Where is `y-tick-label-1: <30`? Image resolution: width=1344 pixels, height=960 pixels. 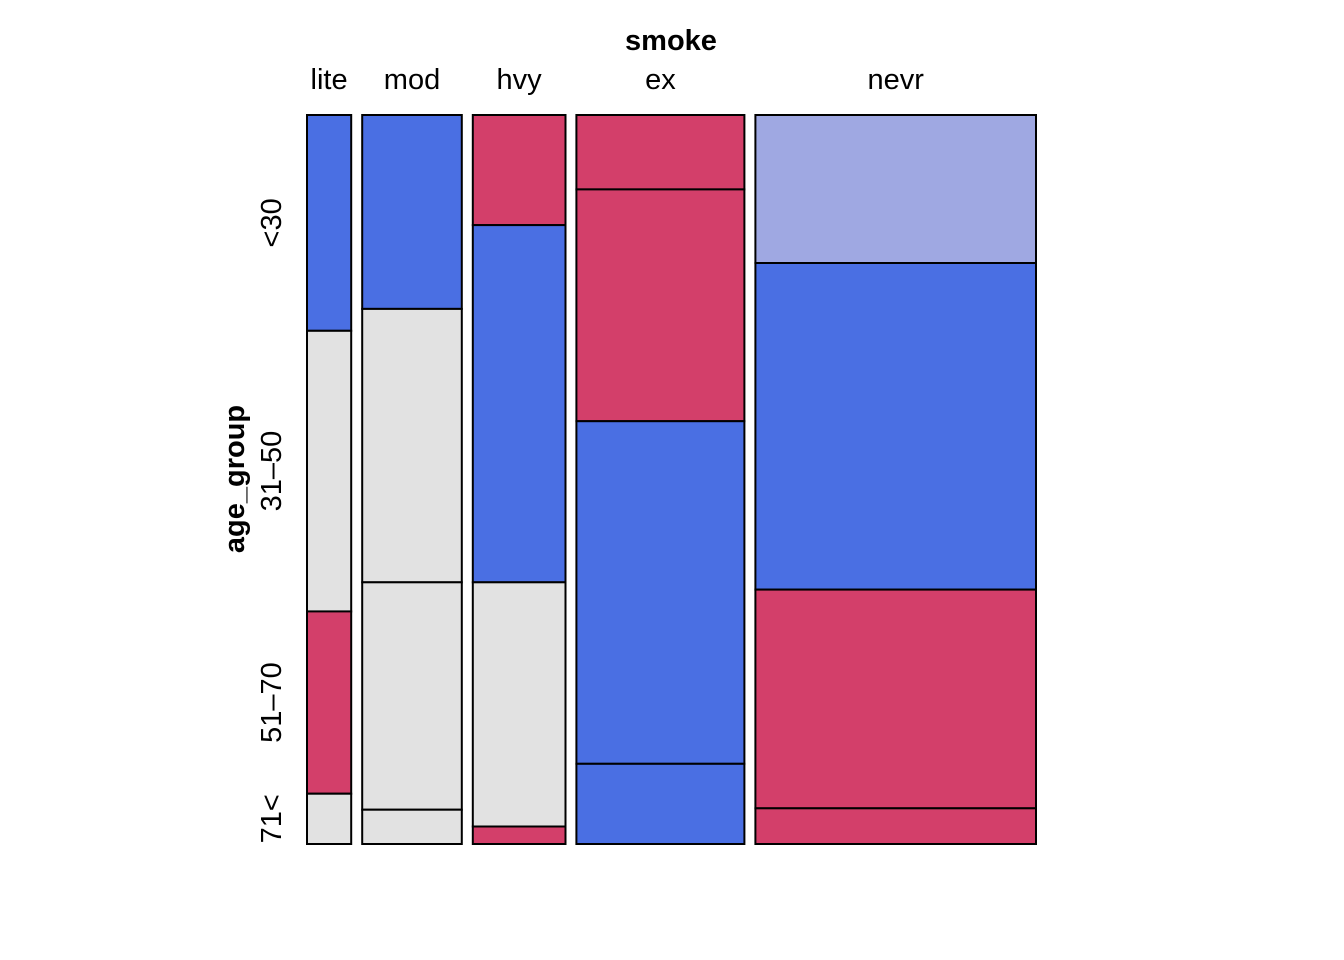
y-tick-label-1: <30 is located at coordinates (272, 222).